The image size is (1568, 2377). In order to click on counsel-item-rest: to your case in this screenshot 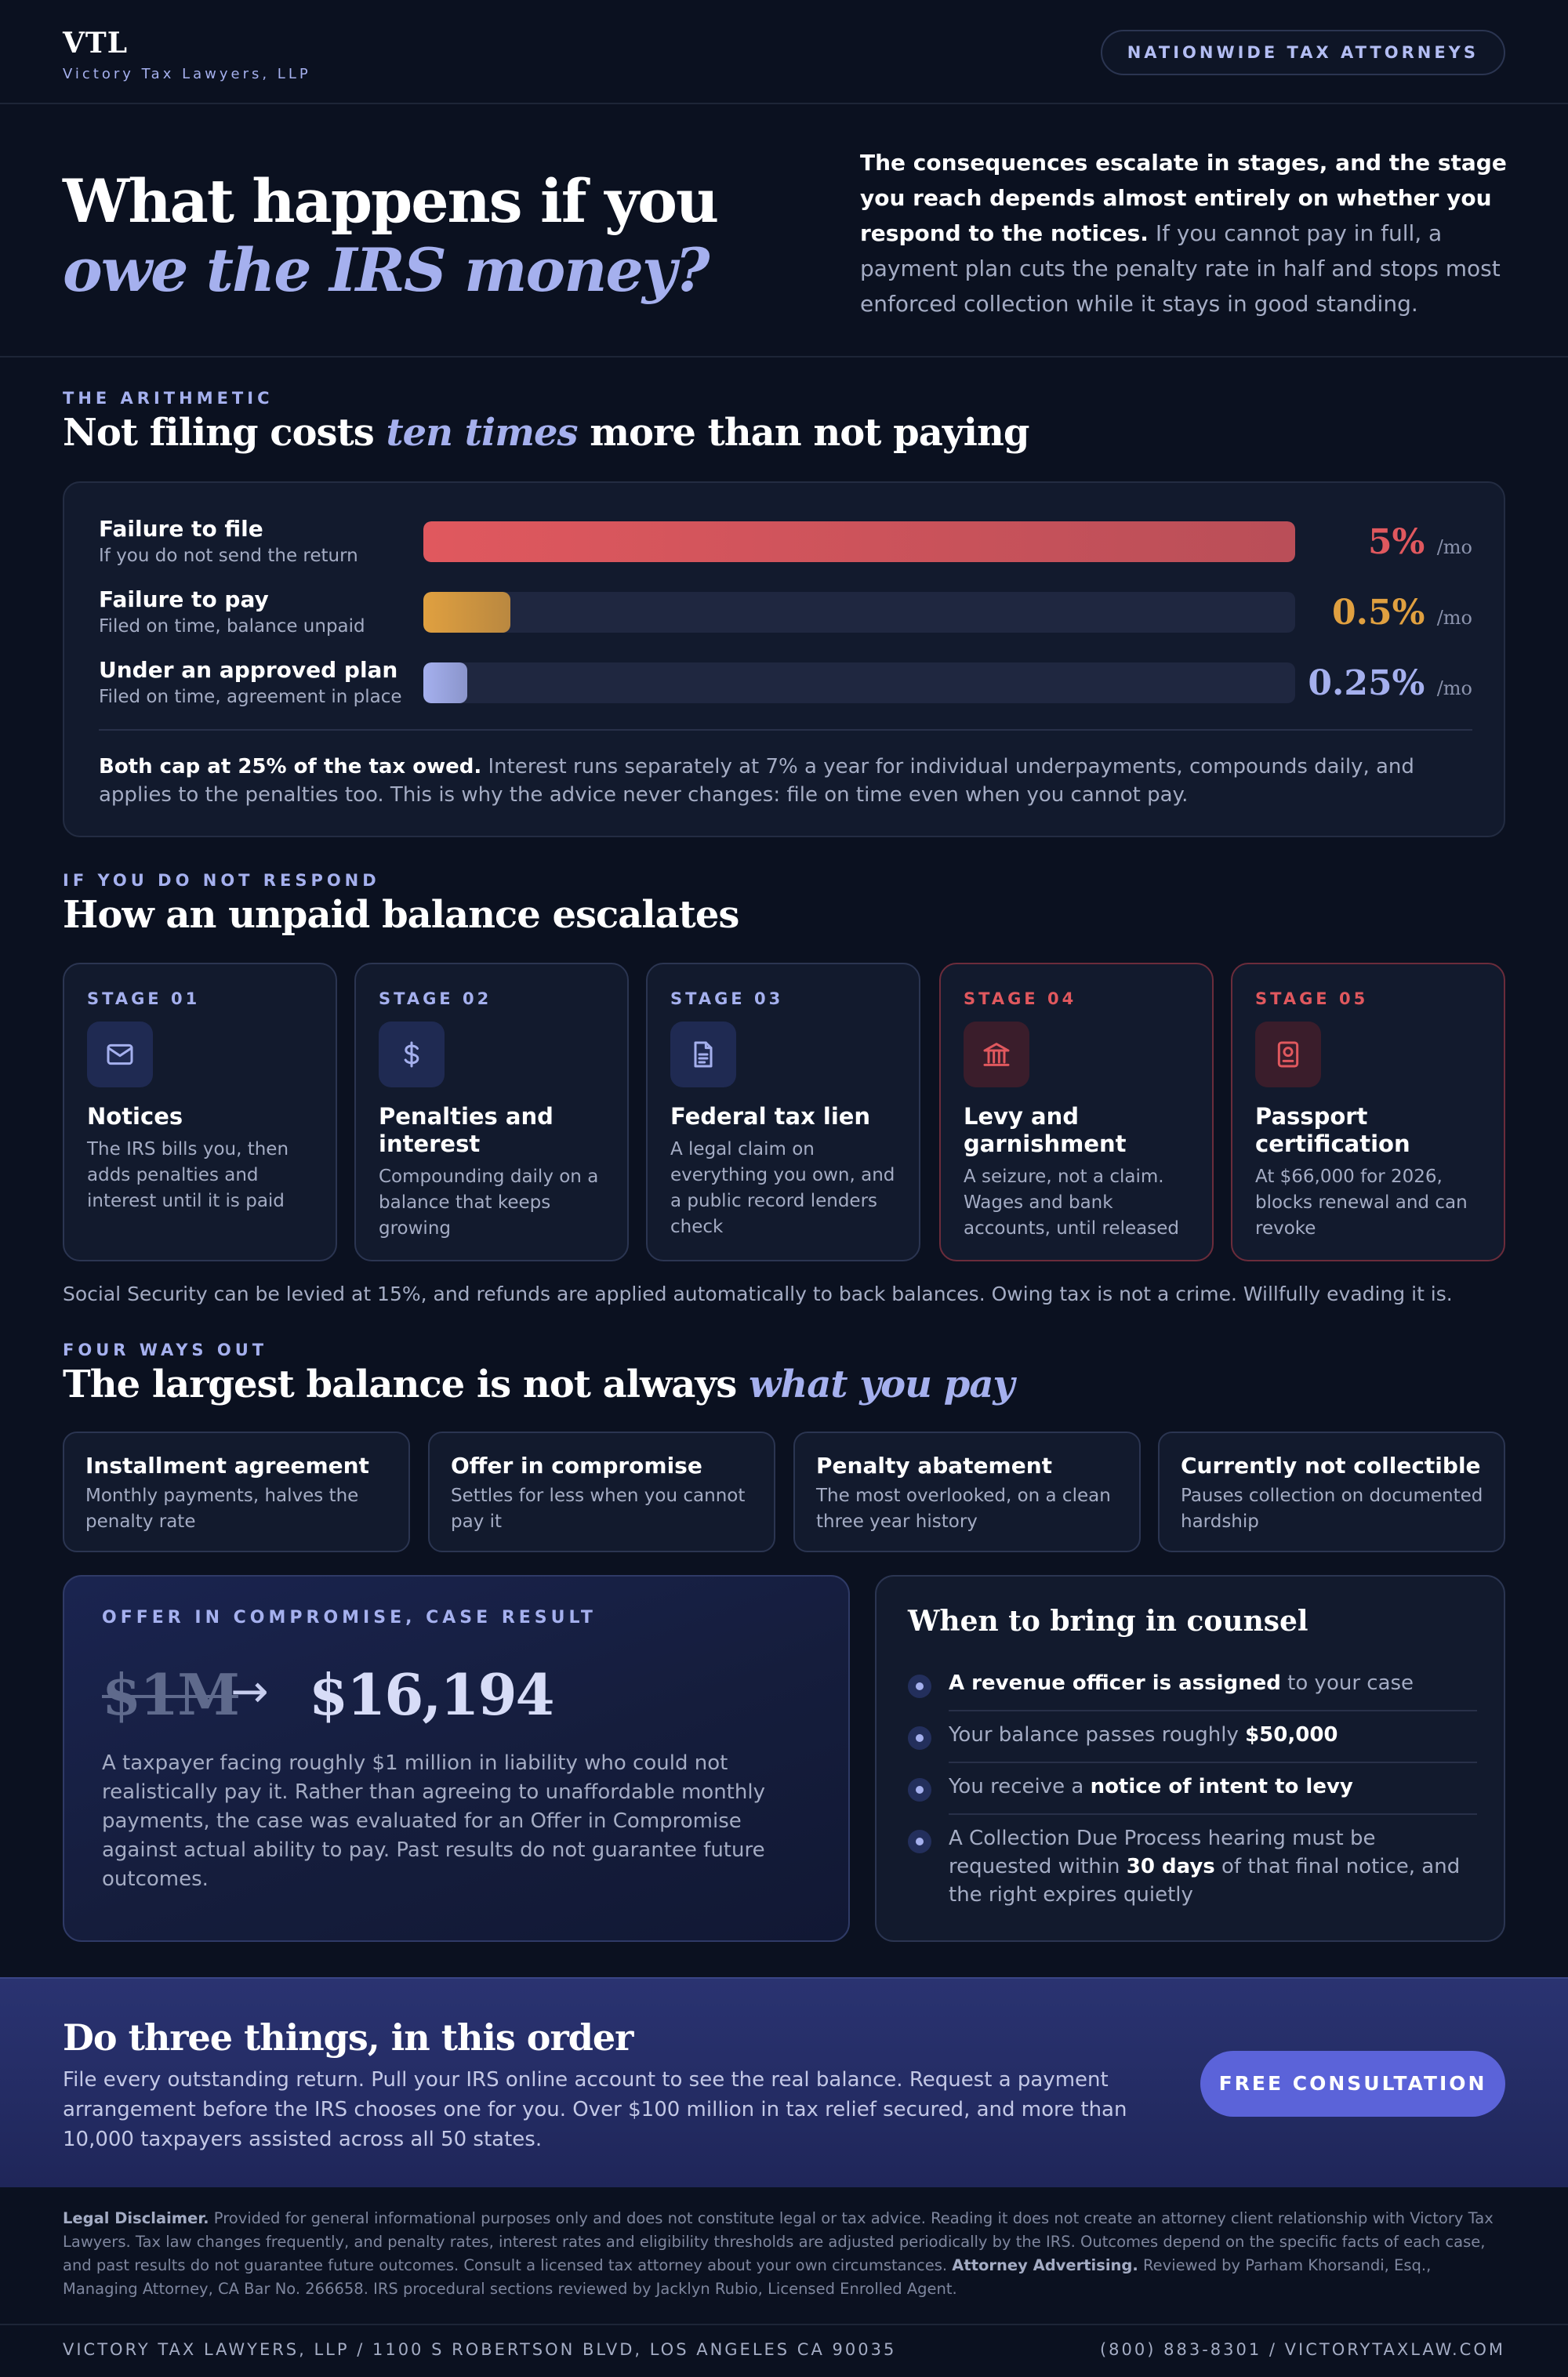, I will do `click(1347, 1683)`.